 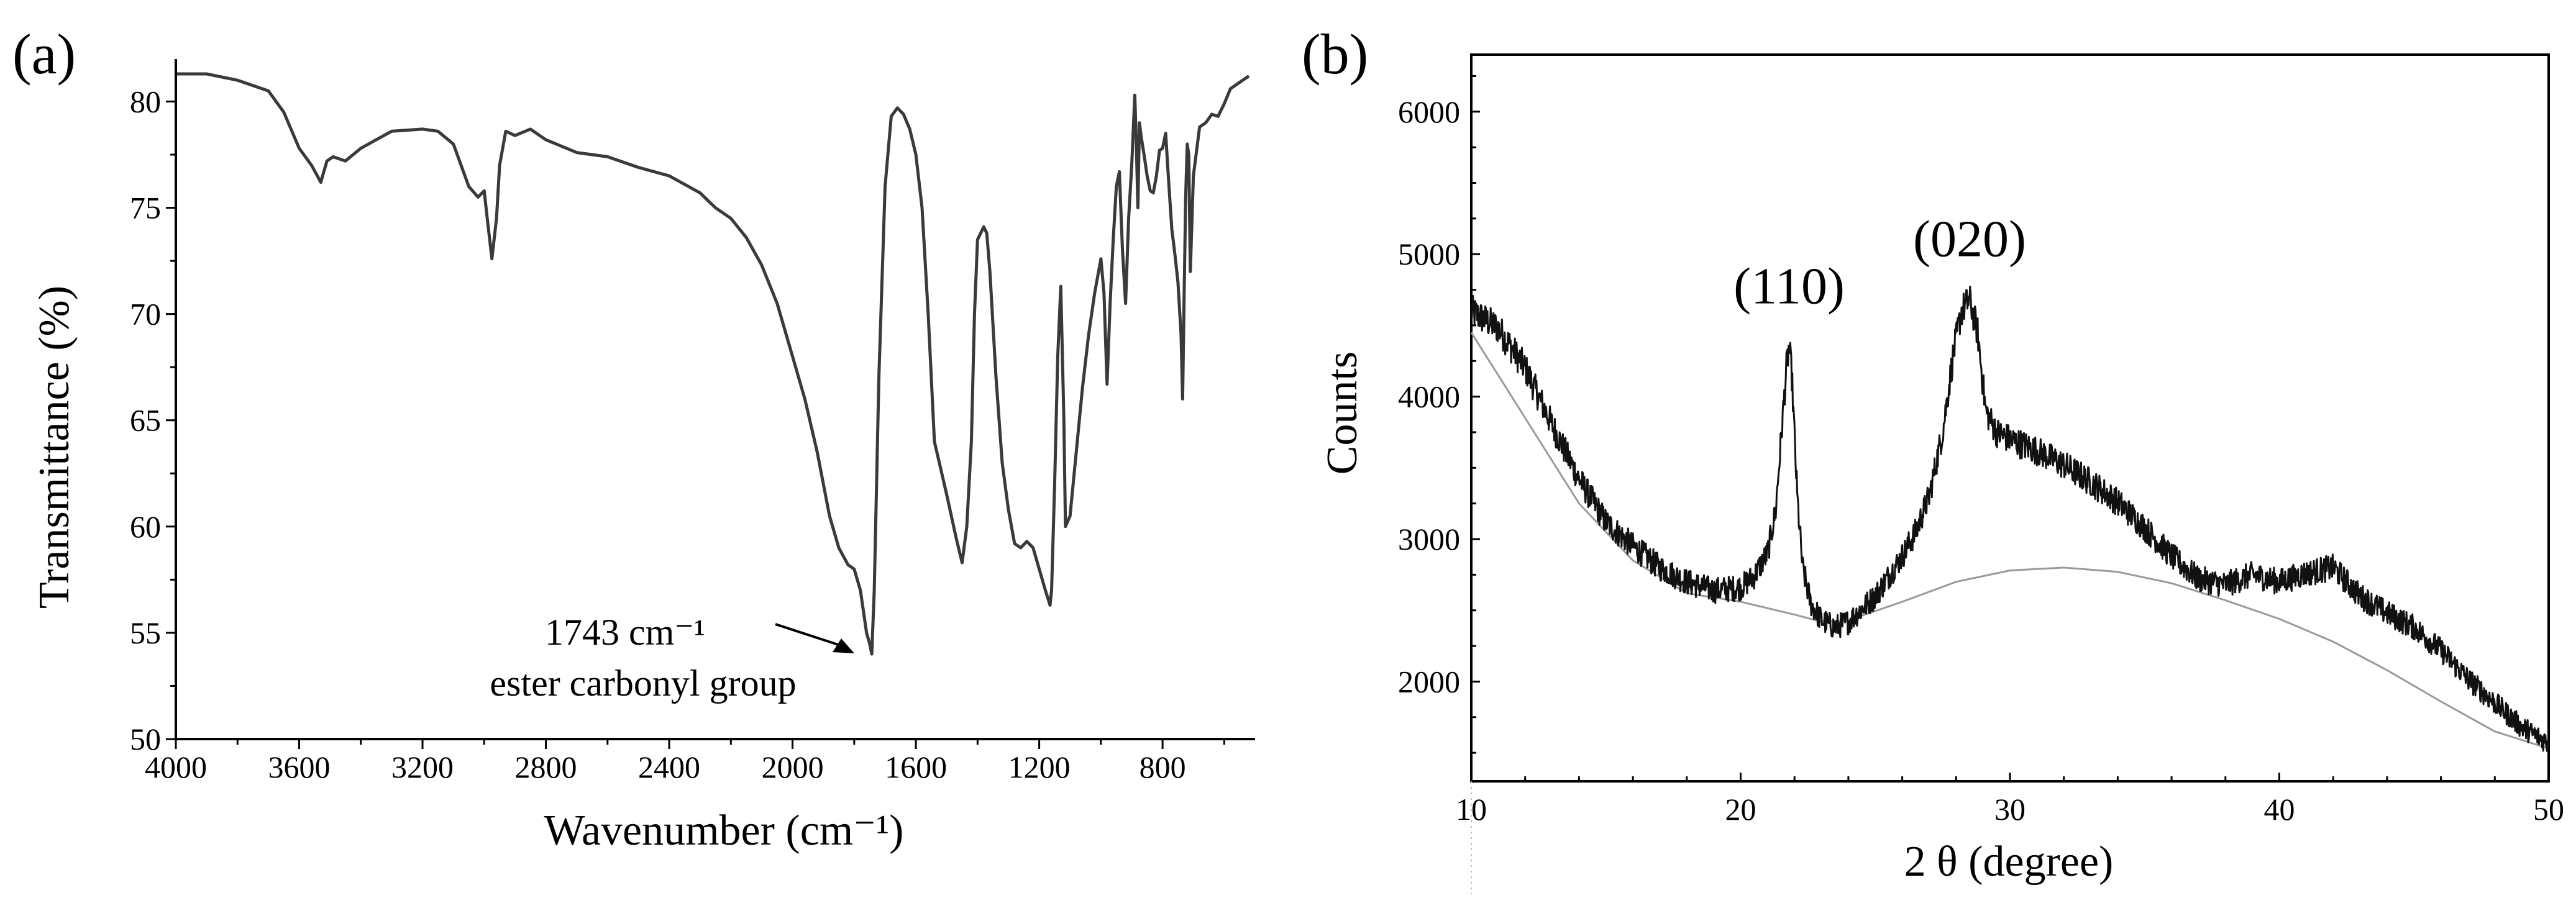 What do you see at coordinates (145, 101) in the screenshot?
I see `y-tick-label: 80` at bounding box center [145, 101].